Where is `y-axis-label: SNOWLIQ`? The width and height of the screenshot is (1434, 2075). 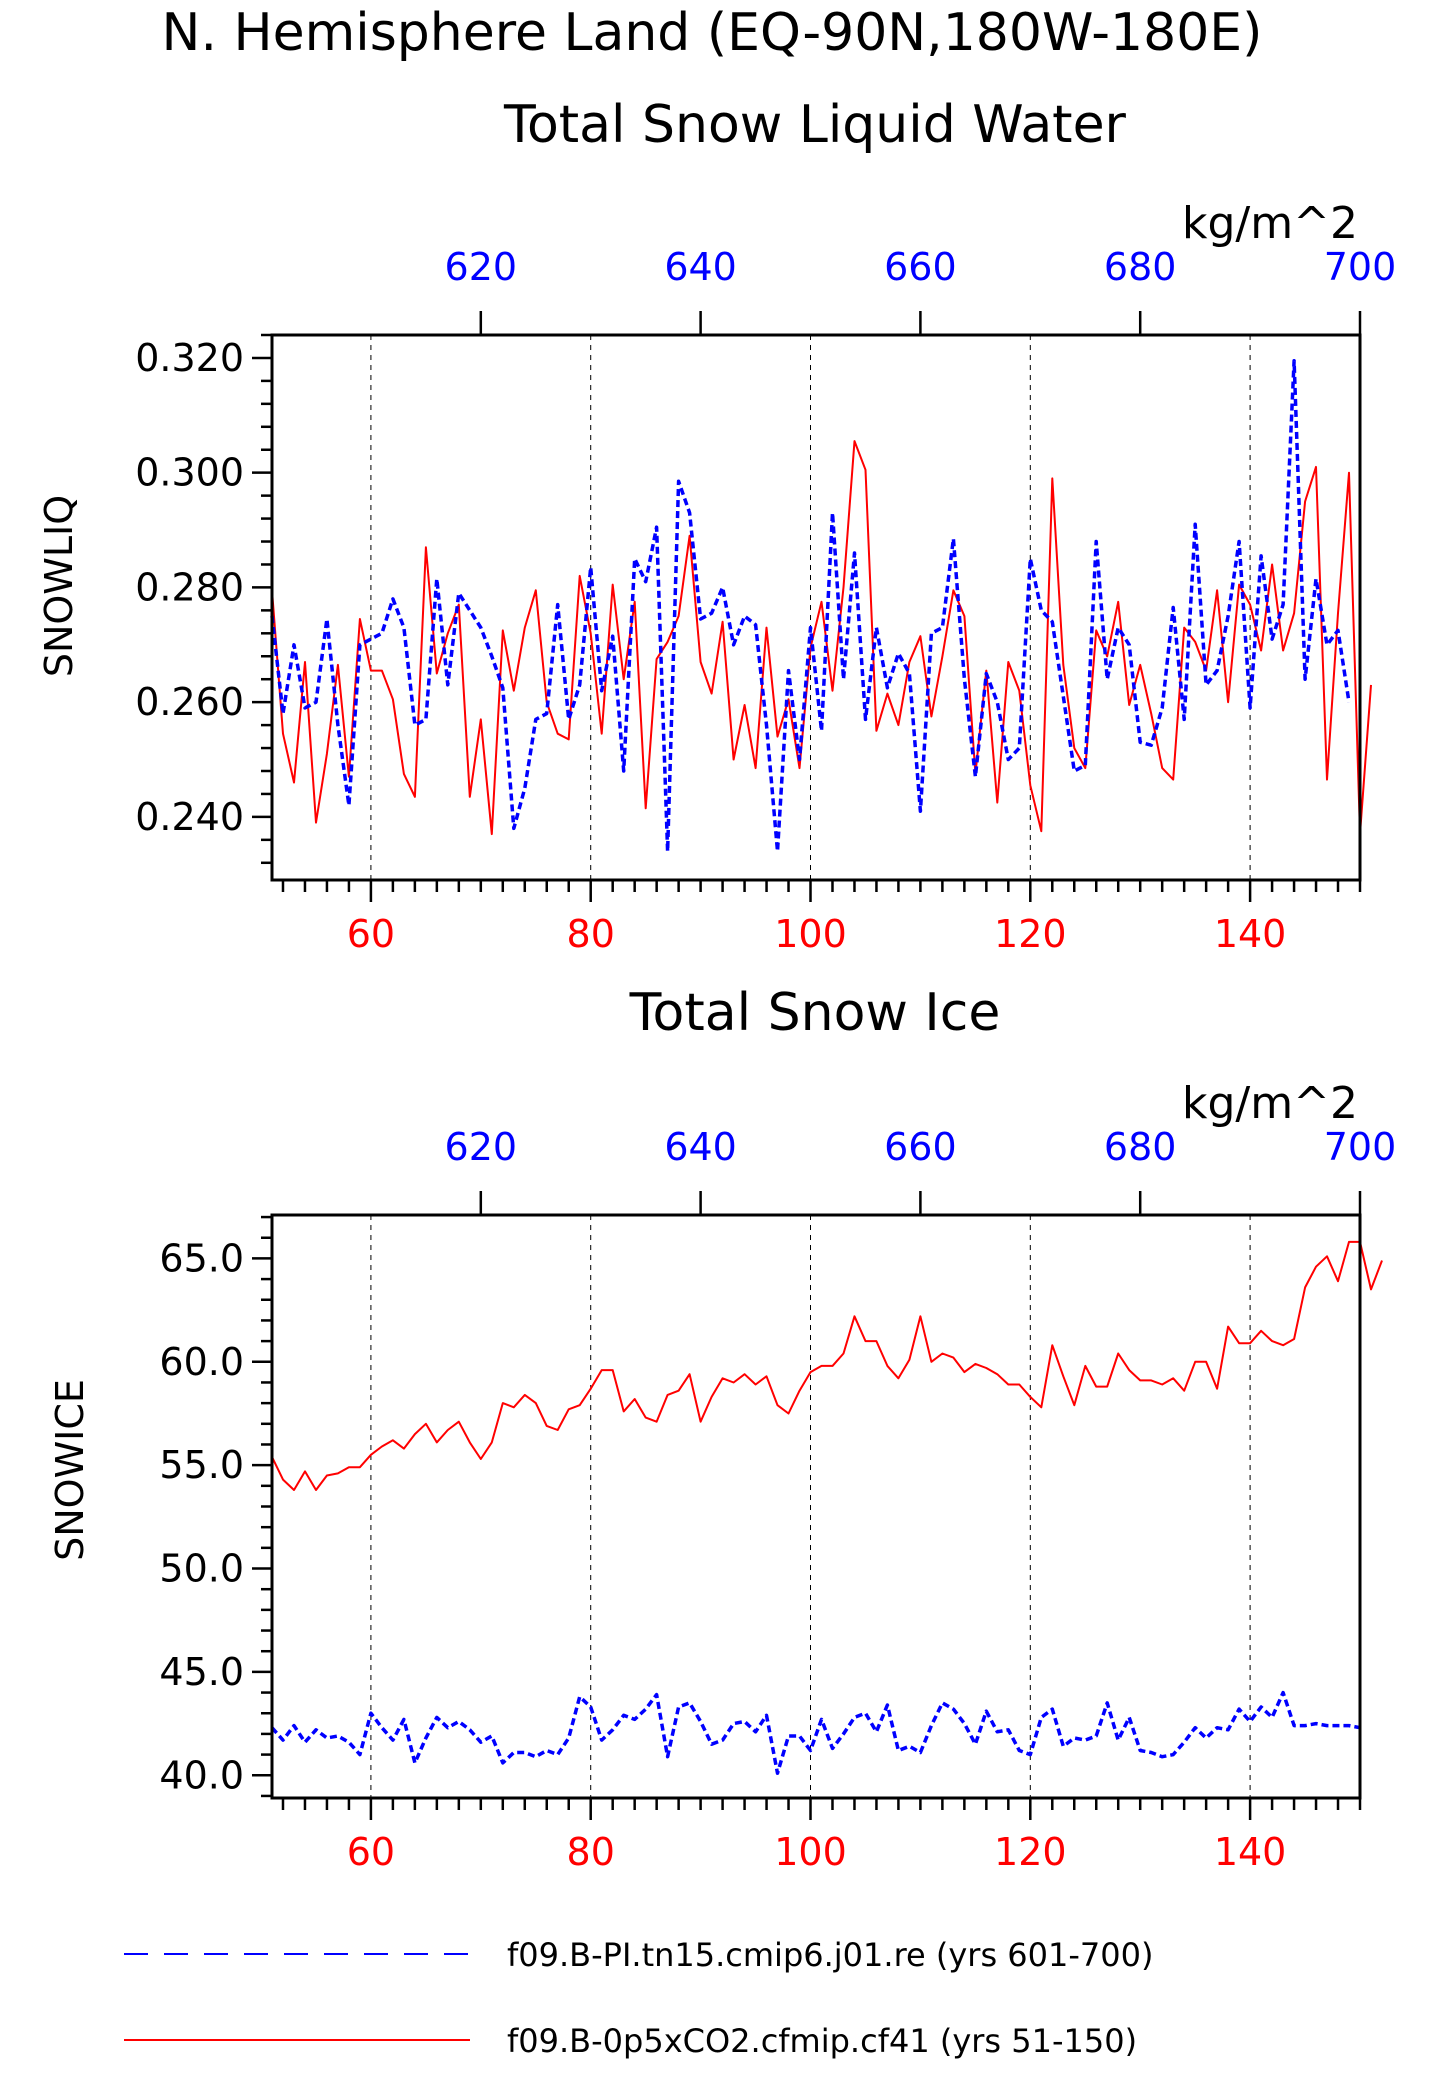
y-axis-label: SNOWLIQ is located at coordinates (59, 586).